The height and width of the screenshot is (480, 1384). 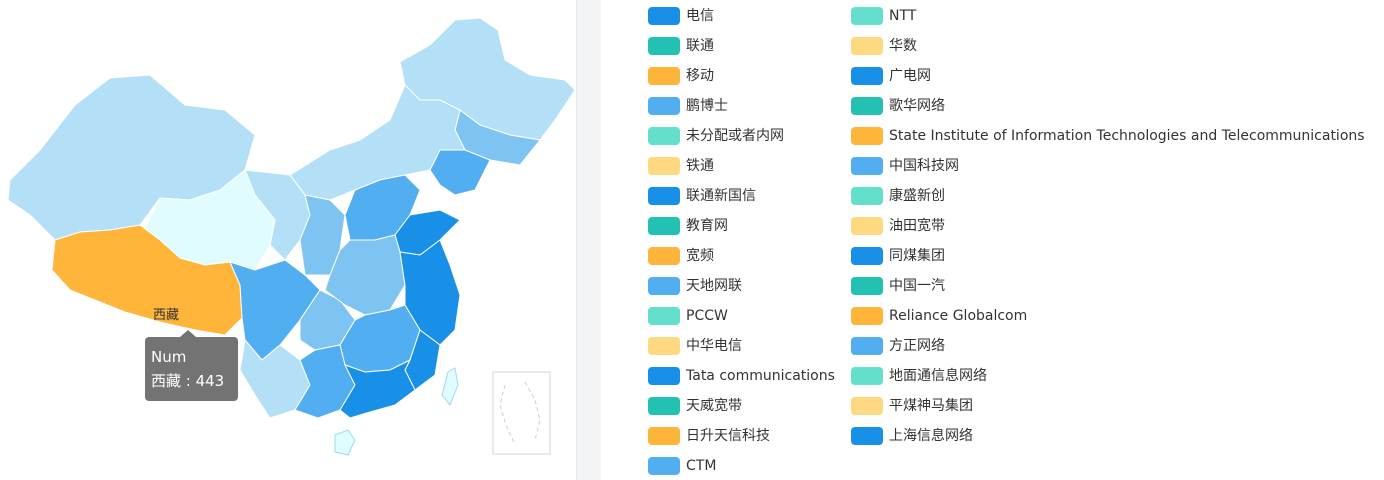 I want to click on map-tooltip: Num 西藏 : 443, so click(x=191, y=369).